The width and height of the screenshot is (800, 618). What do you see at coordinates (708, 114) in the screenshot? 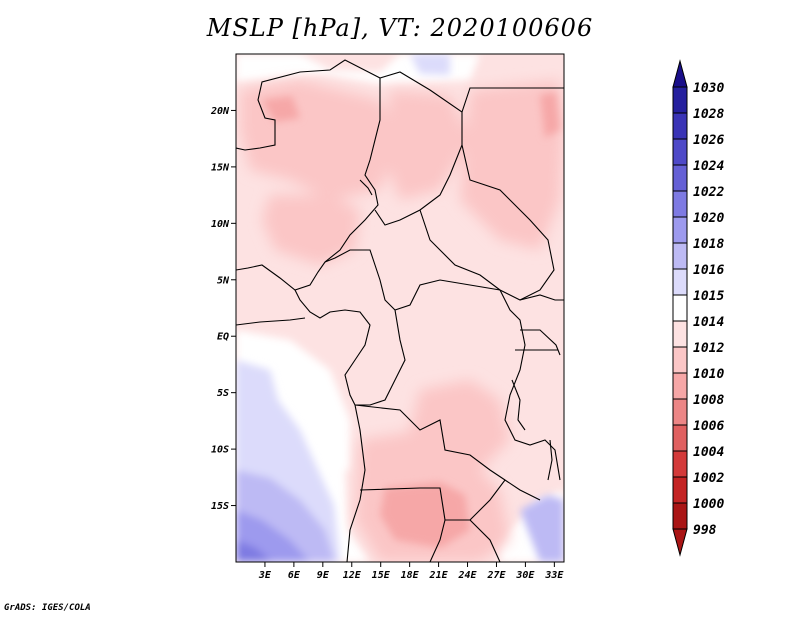
I see `colorbar-label: 1028` at bounding box center [708, 114].